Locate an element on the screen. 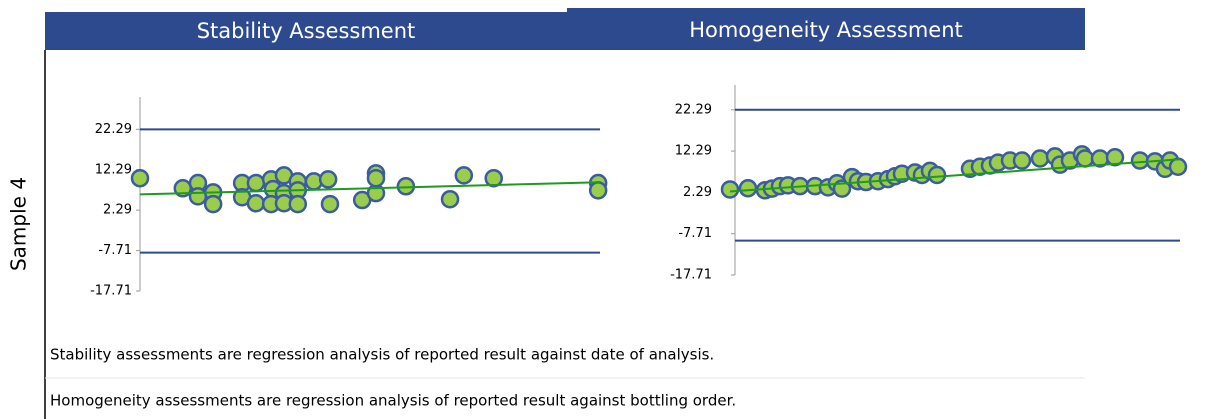  chart-title: Homogeneity Assessment is located at coordinates (826, 30).